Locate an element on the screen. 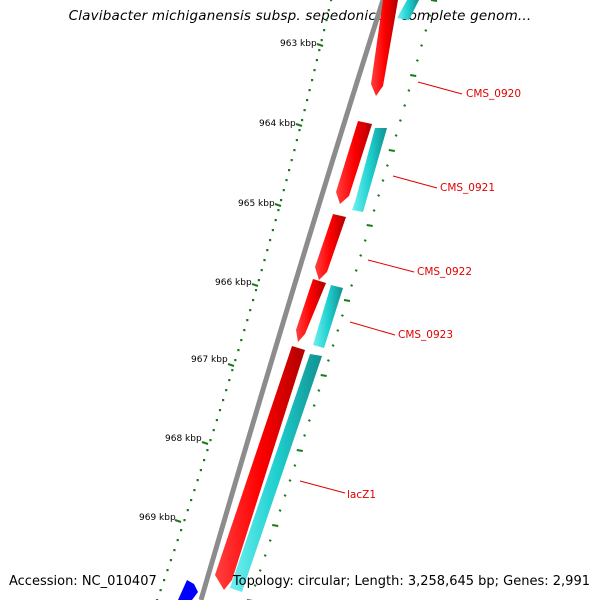  tick-963: 963 kbp is located at coordinates (302, 44).